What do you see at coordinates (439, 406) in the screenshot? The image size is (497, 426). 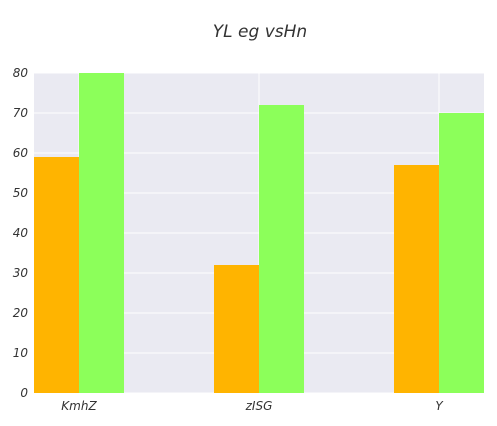 I see `x-tick-label: Y` at bounding box center [439, 406].